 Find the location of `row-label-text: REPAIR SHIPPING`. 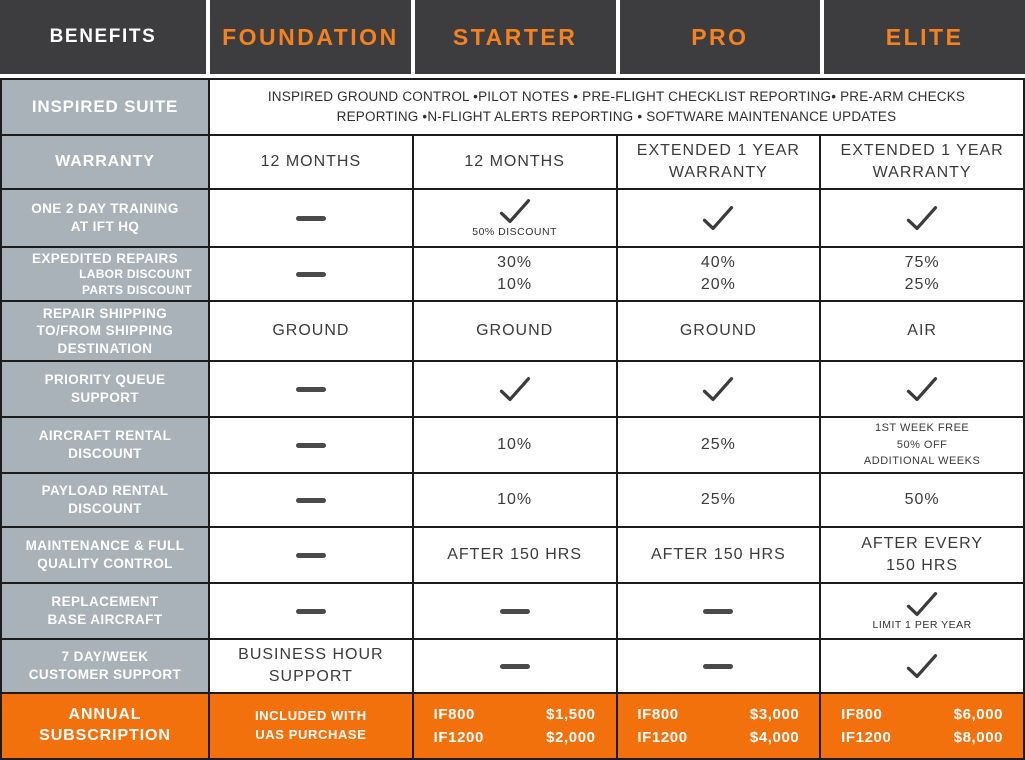

row-label-text: REPAIR SHIPPING is located at coordinates (105, 313).